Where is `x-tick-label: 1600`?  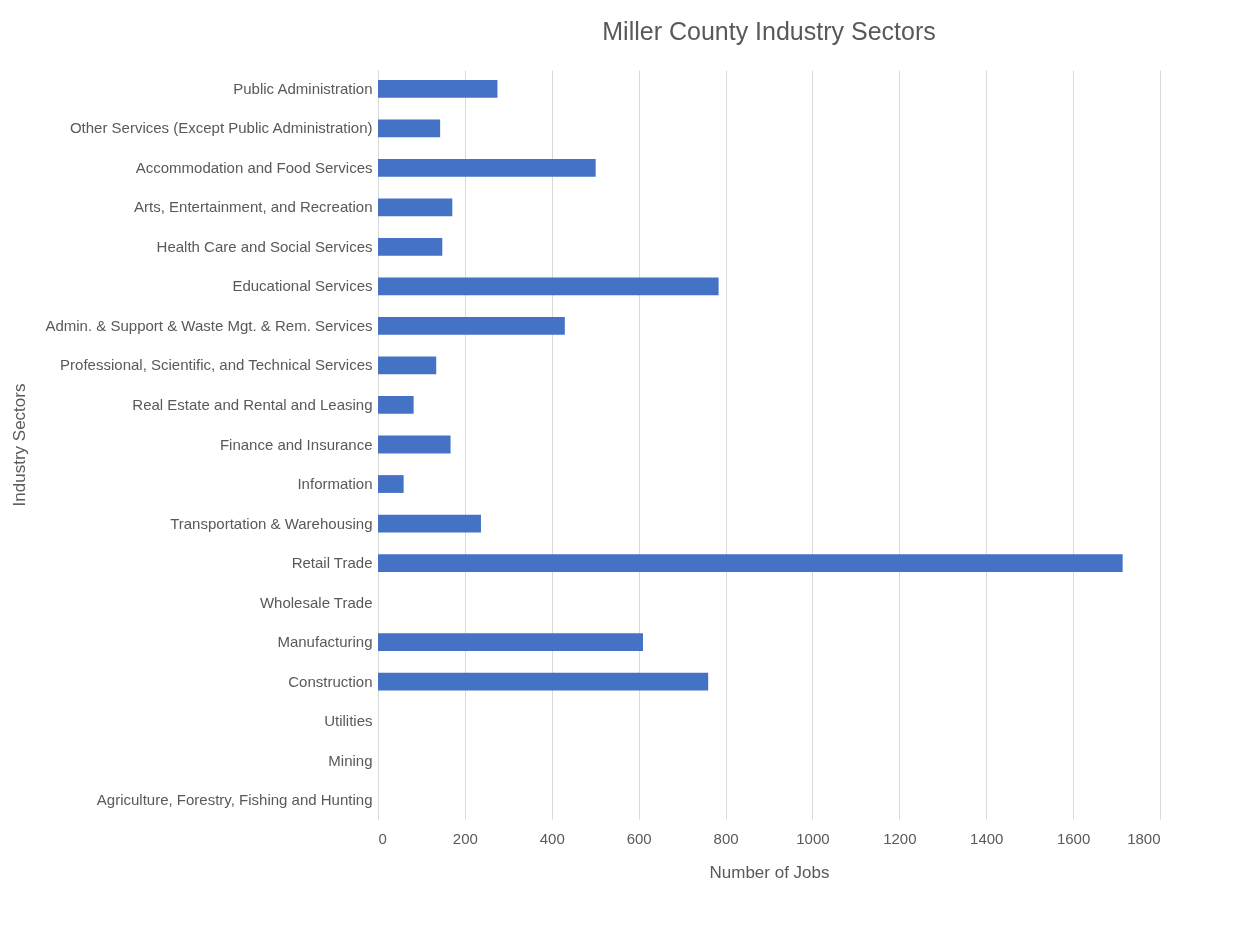
x-tick-label: 1600 is located at coordinates (1073, 838).